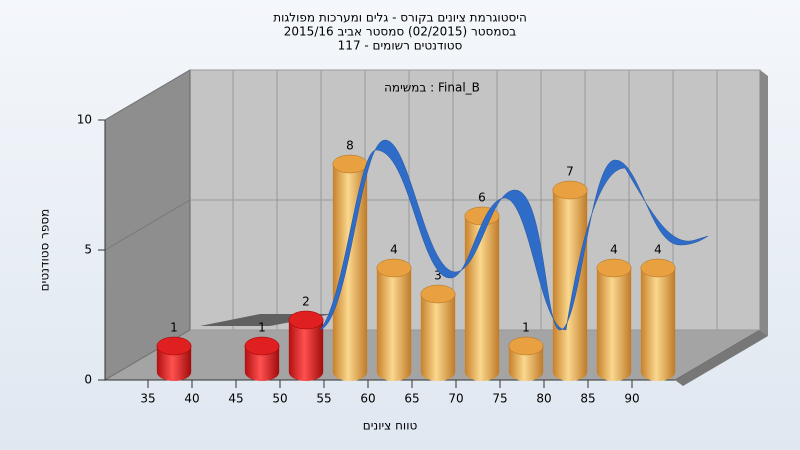  I want to click on y-tick-label: 5, so click(88, 250).